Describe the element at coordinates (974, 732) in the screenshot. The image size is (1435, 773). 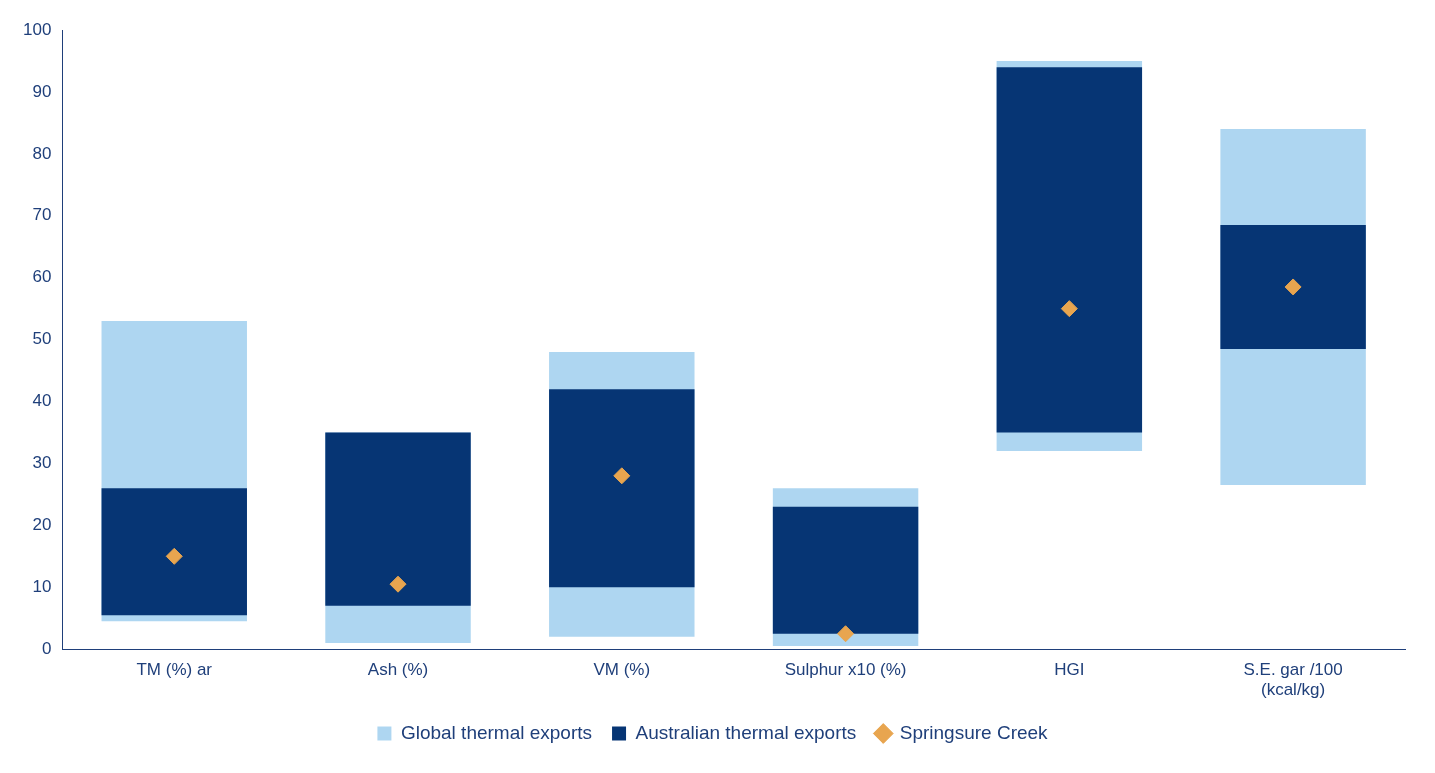
I see `legend-label: Springsure Creek` at that location.